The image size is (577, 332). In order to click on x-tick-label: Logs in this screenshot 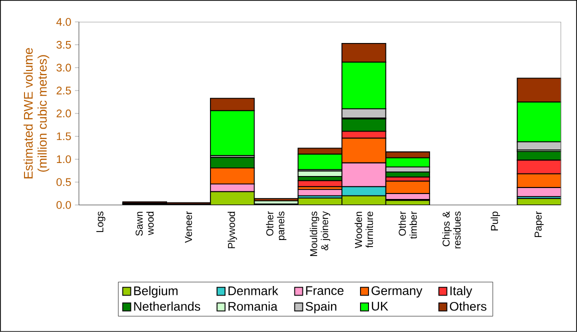, I will do `click(101, 222)`.